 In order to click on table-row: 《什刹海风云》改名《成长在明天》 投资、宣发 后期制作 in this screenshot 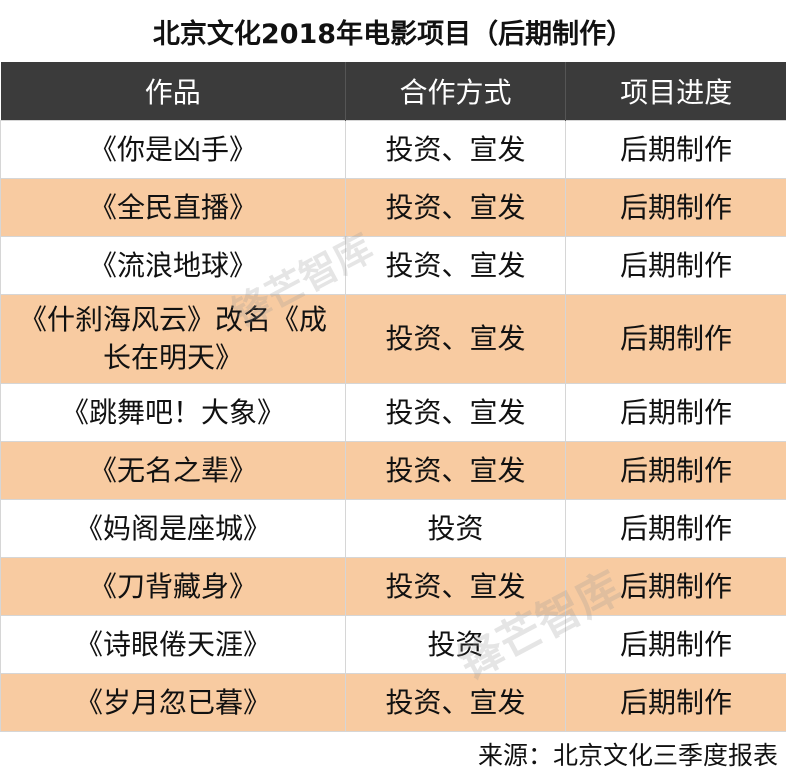, I will do `click(393, 339)`.